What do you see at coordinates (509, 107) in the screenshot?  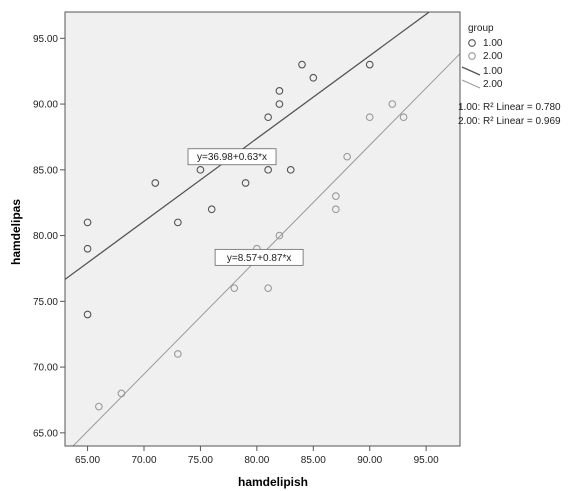 I see `r2-label: 1.00: R² Linear = 0.780` at bounding box center [509, 107].